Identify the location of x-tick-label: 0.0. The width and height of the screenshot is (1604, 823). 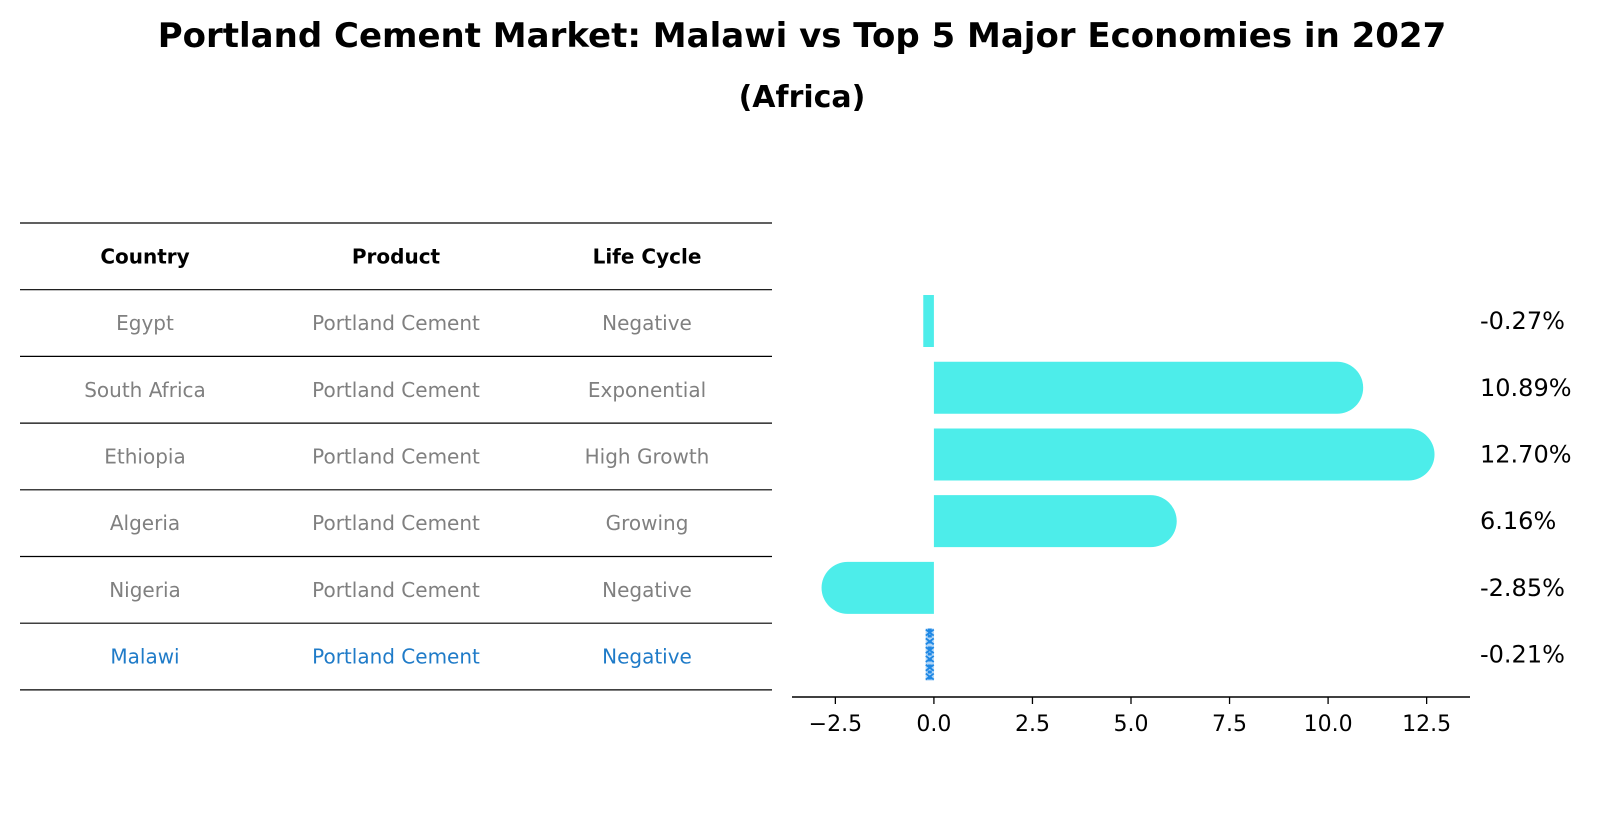
(933, 724).